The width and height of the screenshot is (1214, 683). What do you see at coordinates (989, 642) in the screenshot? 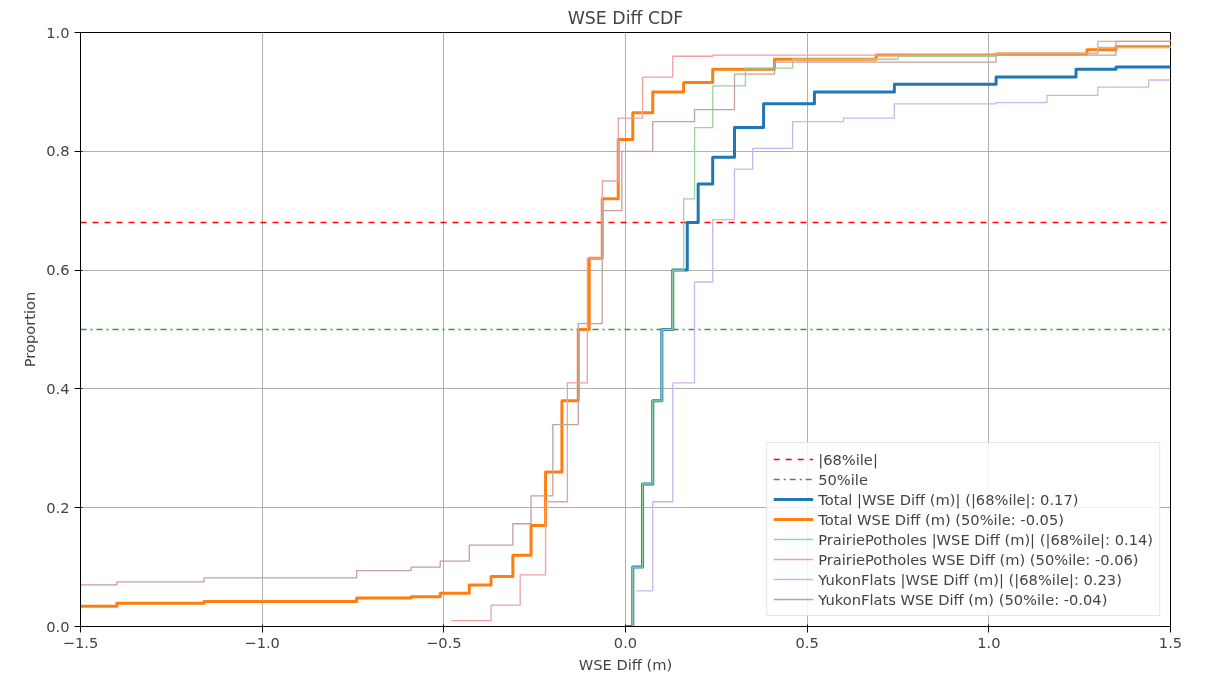
I see `x-tick-label: 1.0` at bounding box center [989, 642].